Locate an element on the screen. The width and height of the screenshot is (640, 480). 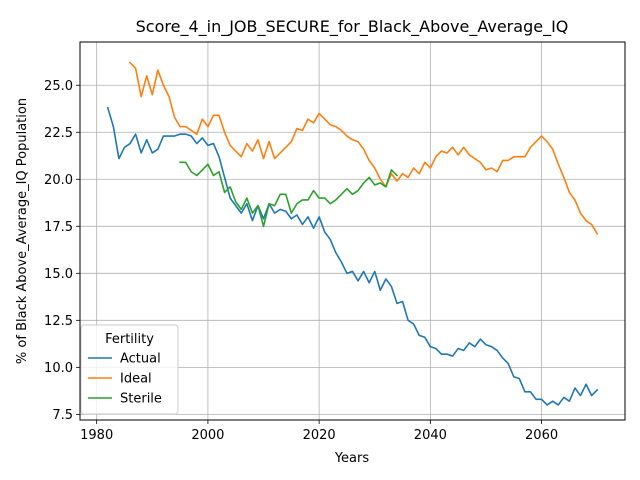
legend-label-ideal: Ideal is located at coordinates (136, 379).